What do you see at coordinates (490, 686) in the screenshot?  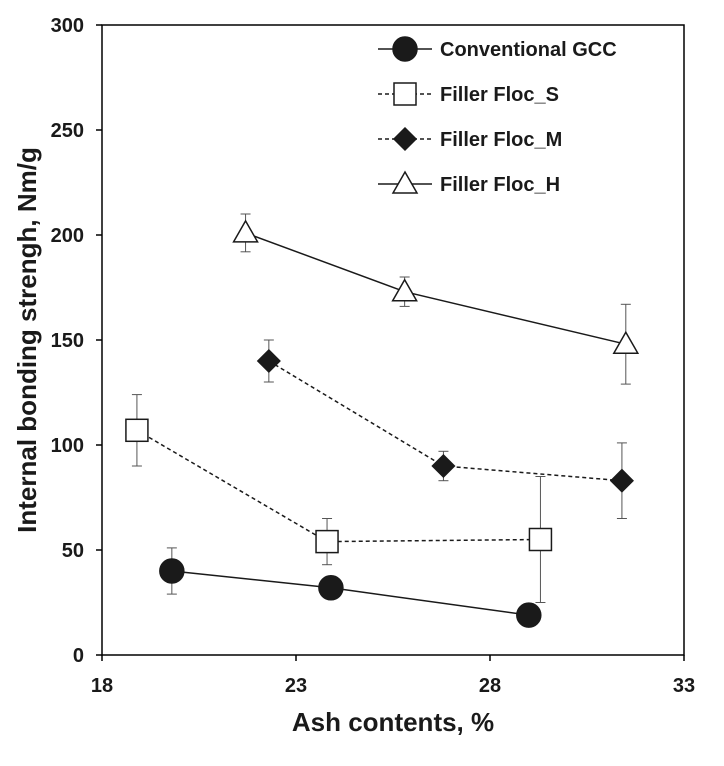 I see `x-tick-label: 28` at bounding box center [490, 686].